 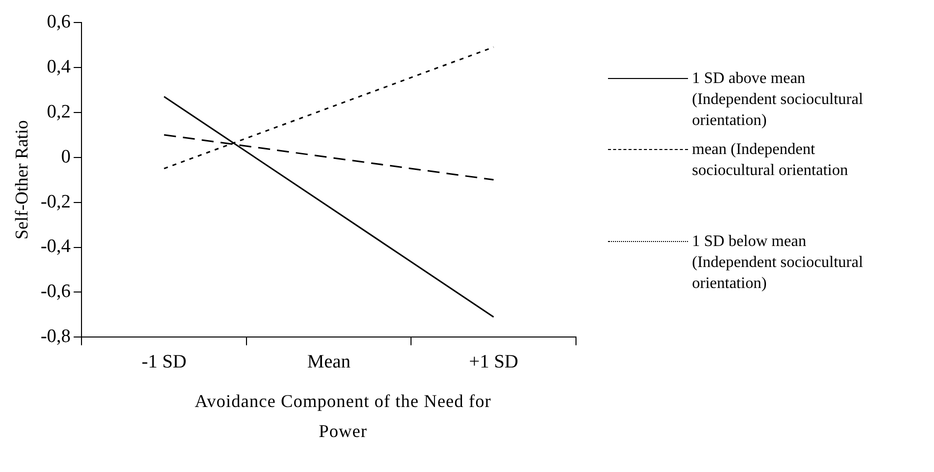 What do you see at coordinates (343, 416) in the screenshot?
I see `x-axis-title: Avoidance Component of the Need for Power` at bounding box center [343, 416].